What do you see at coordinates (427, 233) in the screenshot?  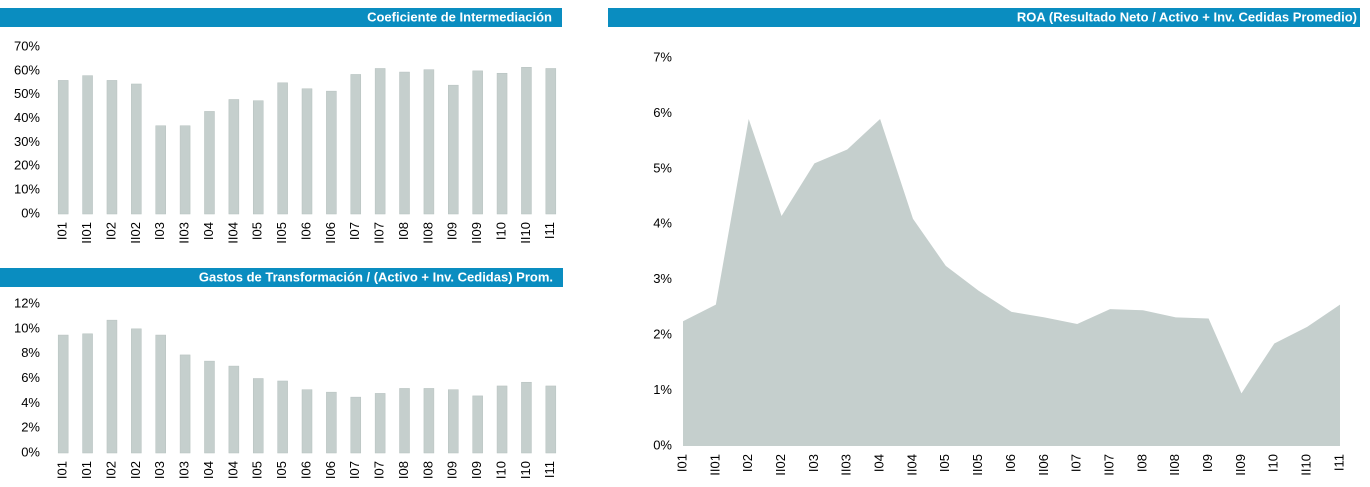 I see `x-tick-label: II08` at bounding box center [427, 233].